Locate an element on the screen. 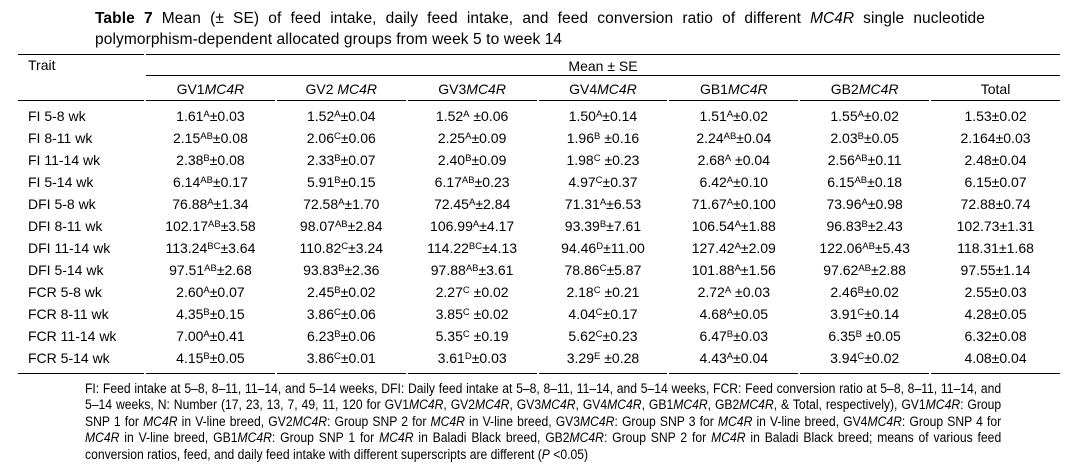 This screenshot has width=1076, height=464. table-cell: 127.42A±2.09 is located at coordinates (733, 248).